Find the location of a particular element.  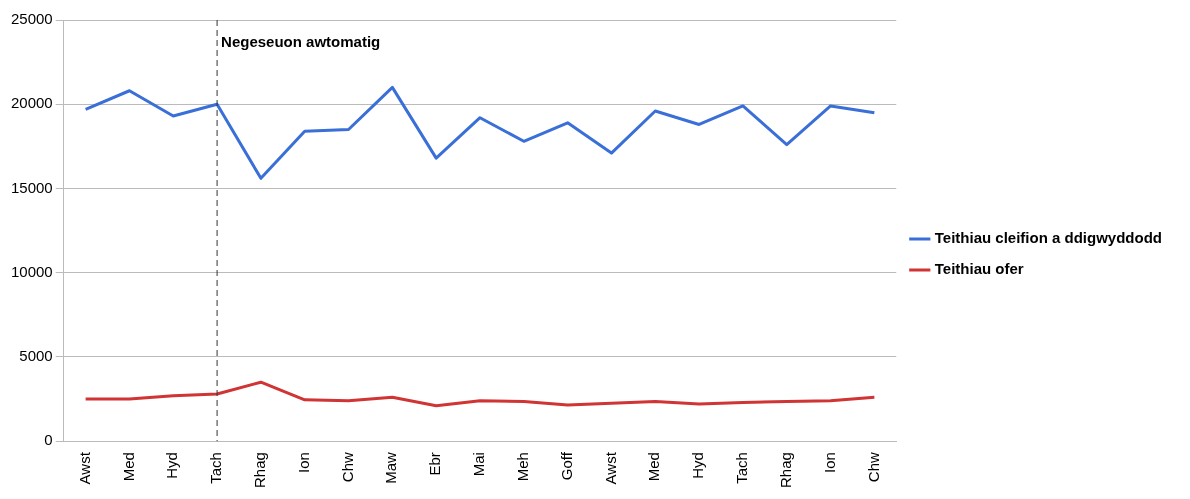

y-tick-label: 5000 is located at coordinates (36, 356).